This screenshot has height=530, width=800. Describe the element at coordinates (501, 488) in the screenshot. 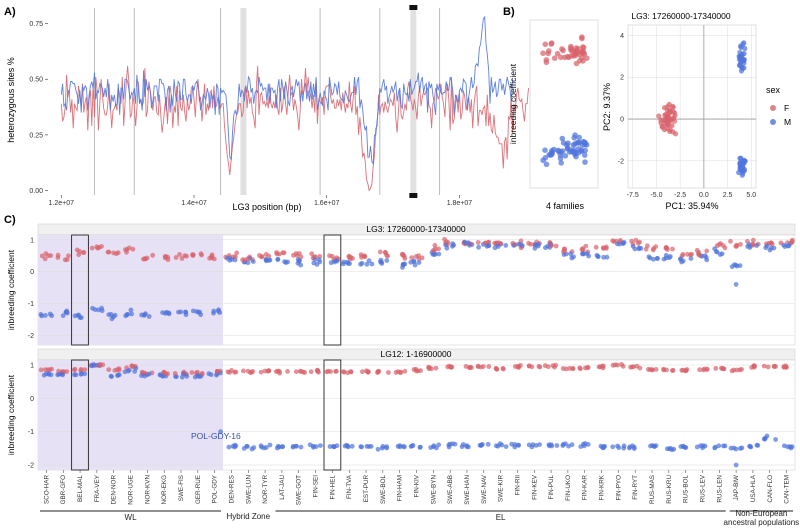

I see `panel-c-population-label: SWE-KIR` at that location.